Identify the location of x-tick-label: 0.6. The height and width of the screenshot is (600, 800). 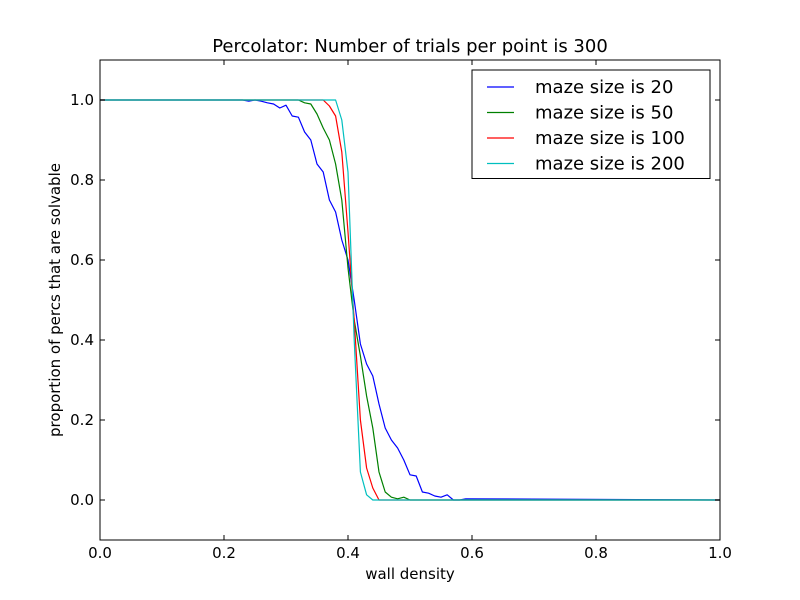
(472, 553).